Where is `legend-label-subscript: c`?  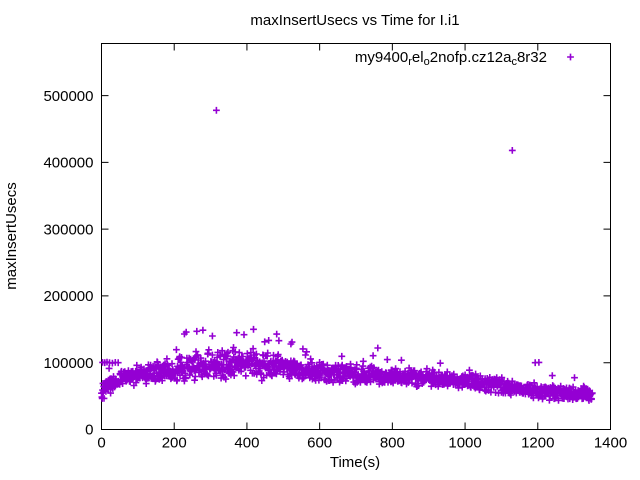 legend-label-subscript: c is located at coordinates (514, 62).